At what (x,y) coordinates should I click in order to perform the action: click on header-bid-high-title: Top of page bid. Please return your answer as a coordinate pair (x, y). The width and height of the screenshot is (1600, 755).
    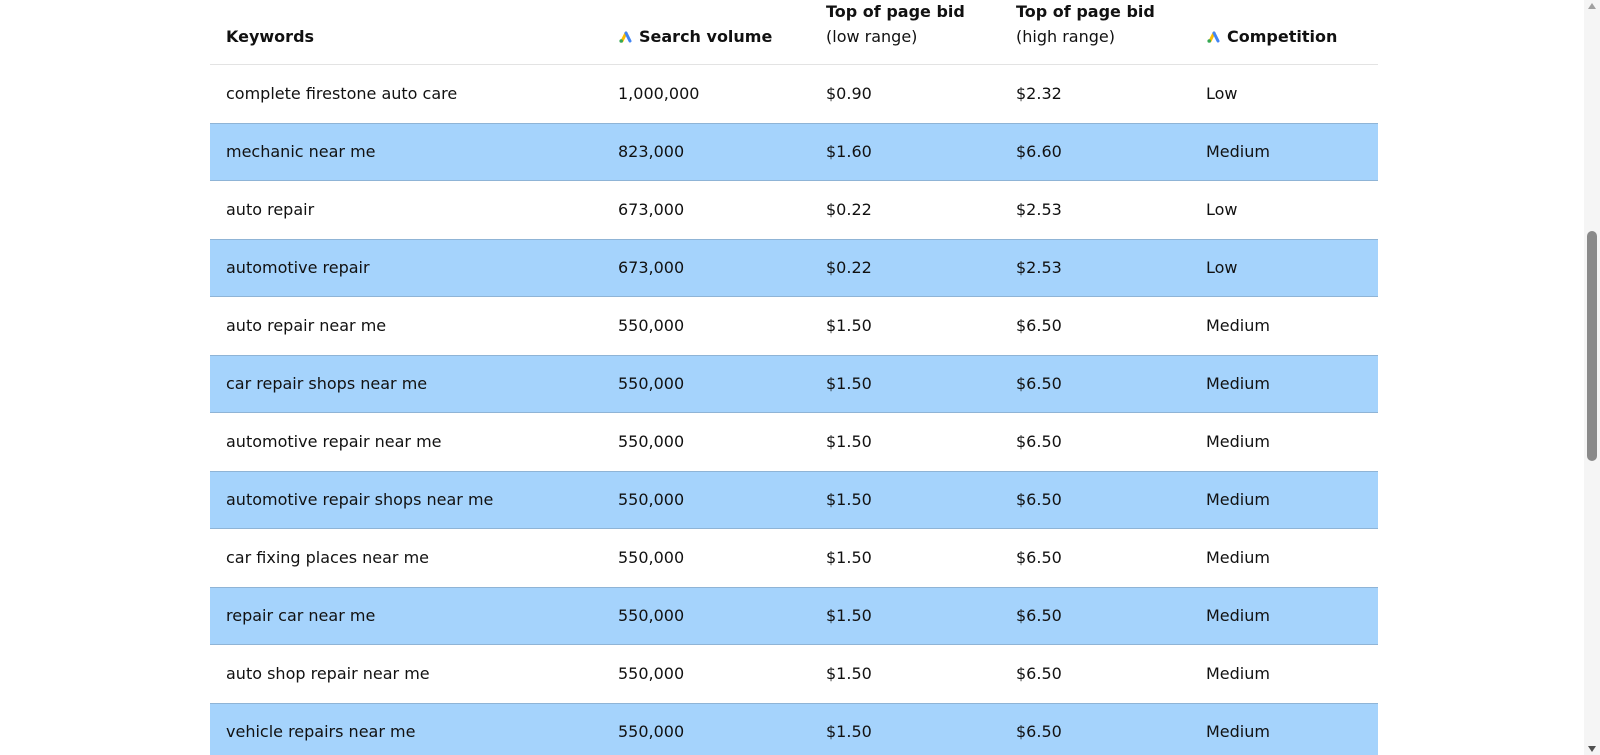
    Looking at the image, I should click on (1085, 11).